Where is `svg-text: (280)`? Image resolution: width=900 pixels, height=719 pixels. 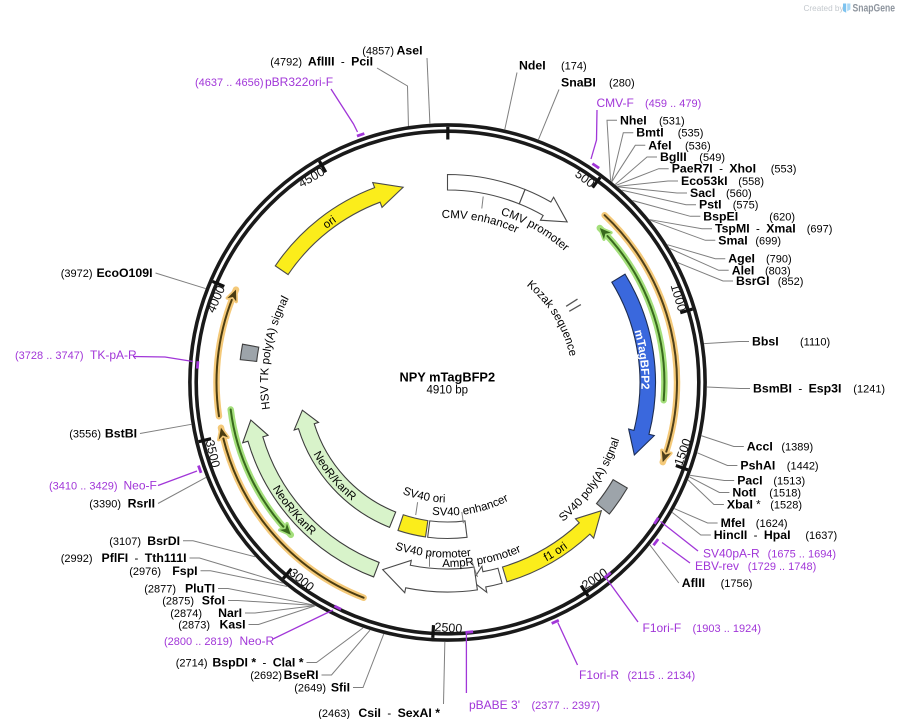
svg-text: (280) is located at coordinates (622, 84).